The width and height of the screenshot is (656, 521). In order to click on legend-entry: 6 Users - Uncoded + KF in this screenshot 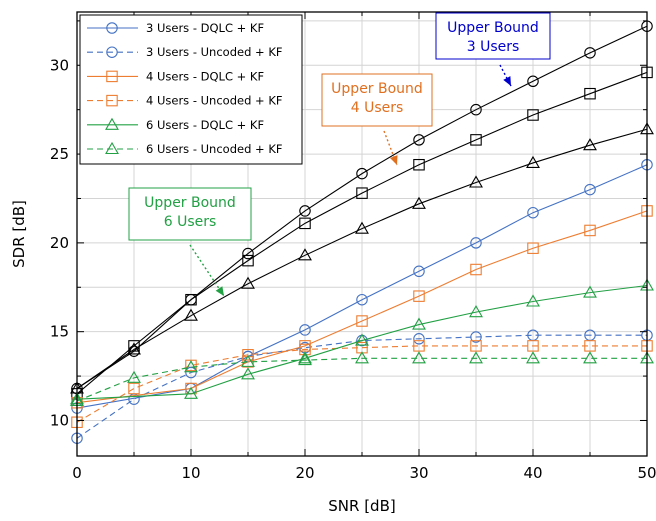, I will do `click(214, 149)`.